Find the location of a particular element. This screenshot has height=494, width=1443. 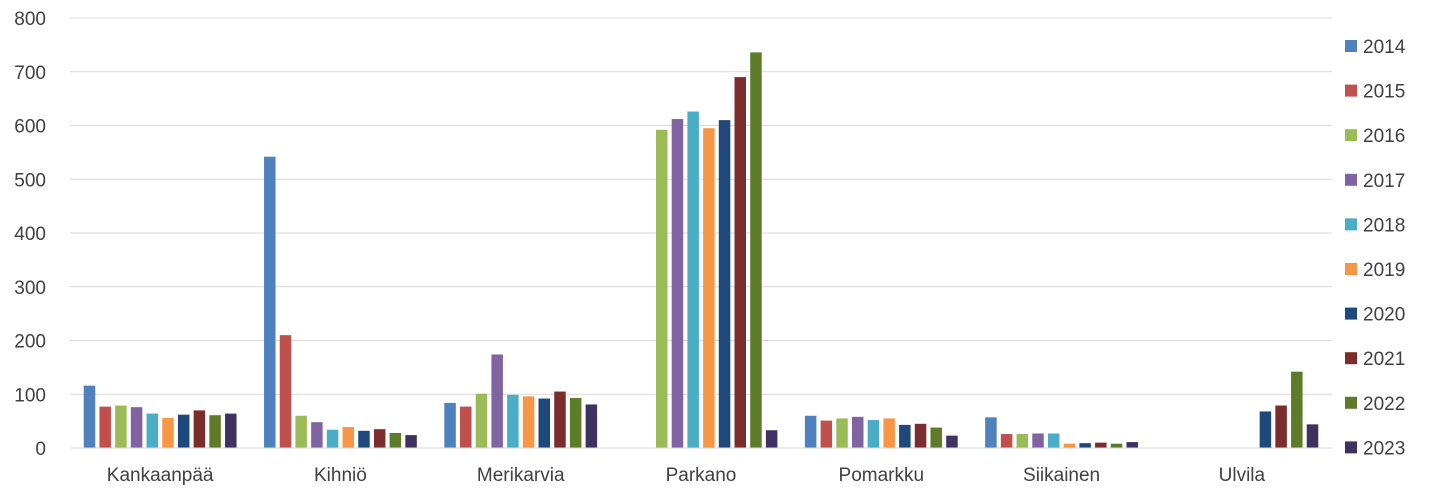

y-tick-label: 0 is located at coordinates (40, 449).